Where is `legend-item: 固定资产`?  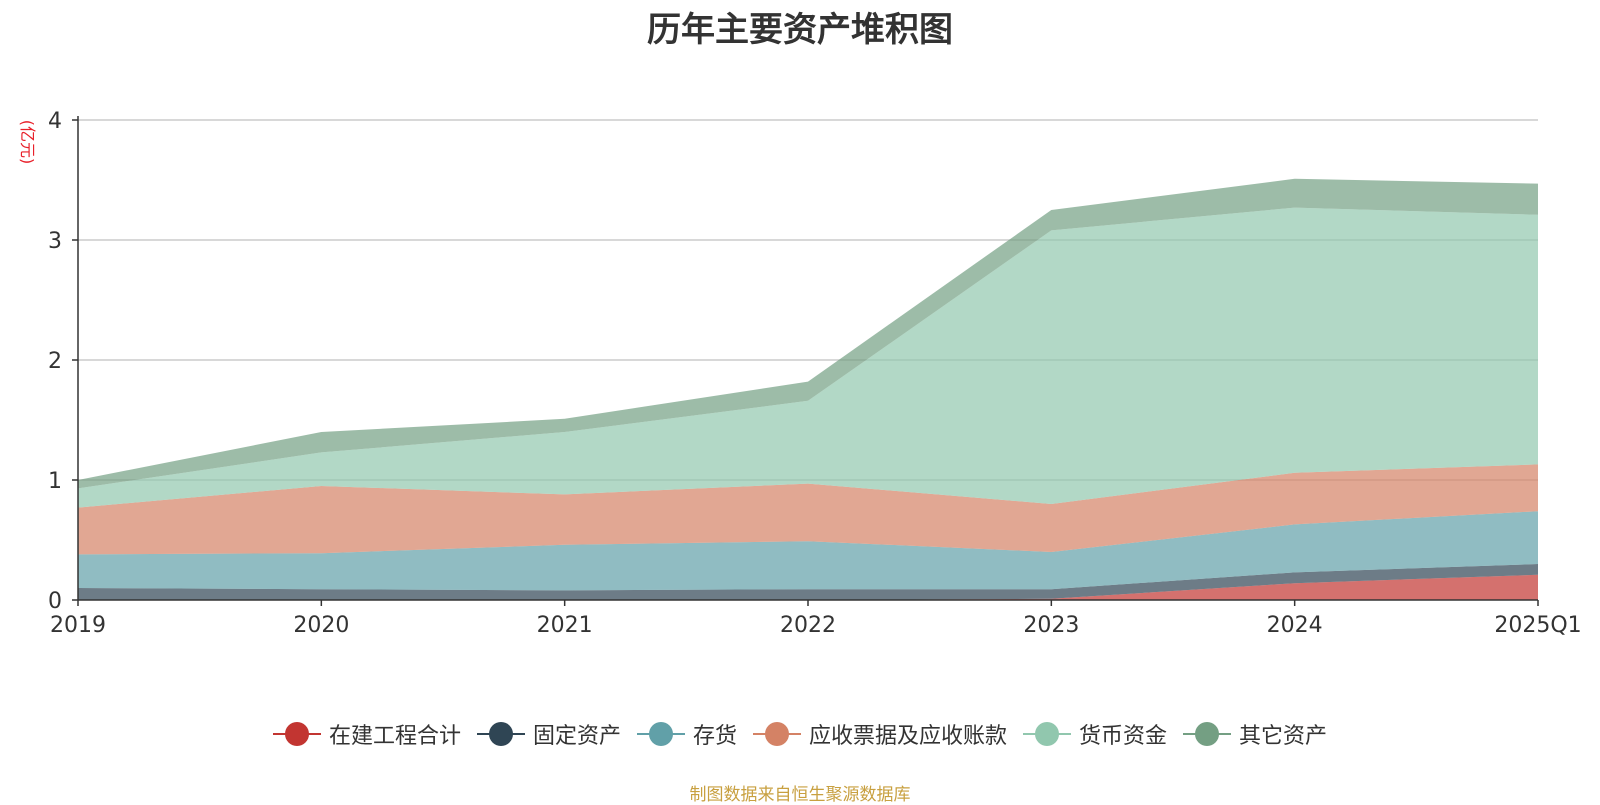
legend-item: 固定资产 is located at coordinates (548, 734).